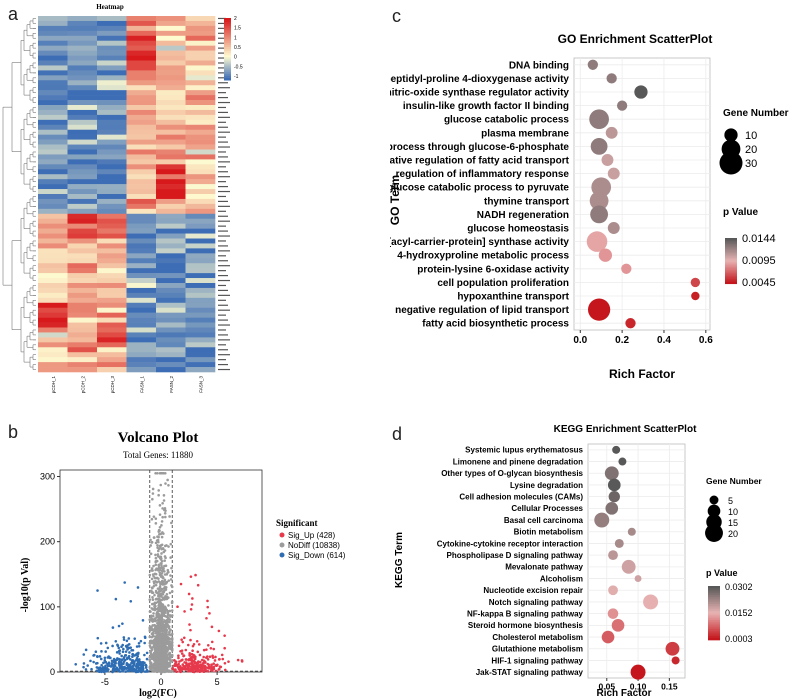 The height and width of the screenshot is (700, 800). What do you see at coordinates (47, 542) in the screenshot?
I see `volcano-y-tick-label: 200` at bounding box center [47, 542].